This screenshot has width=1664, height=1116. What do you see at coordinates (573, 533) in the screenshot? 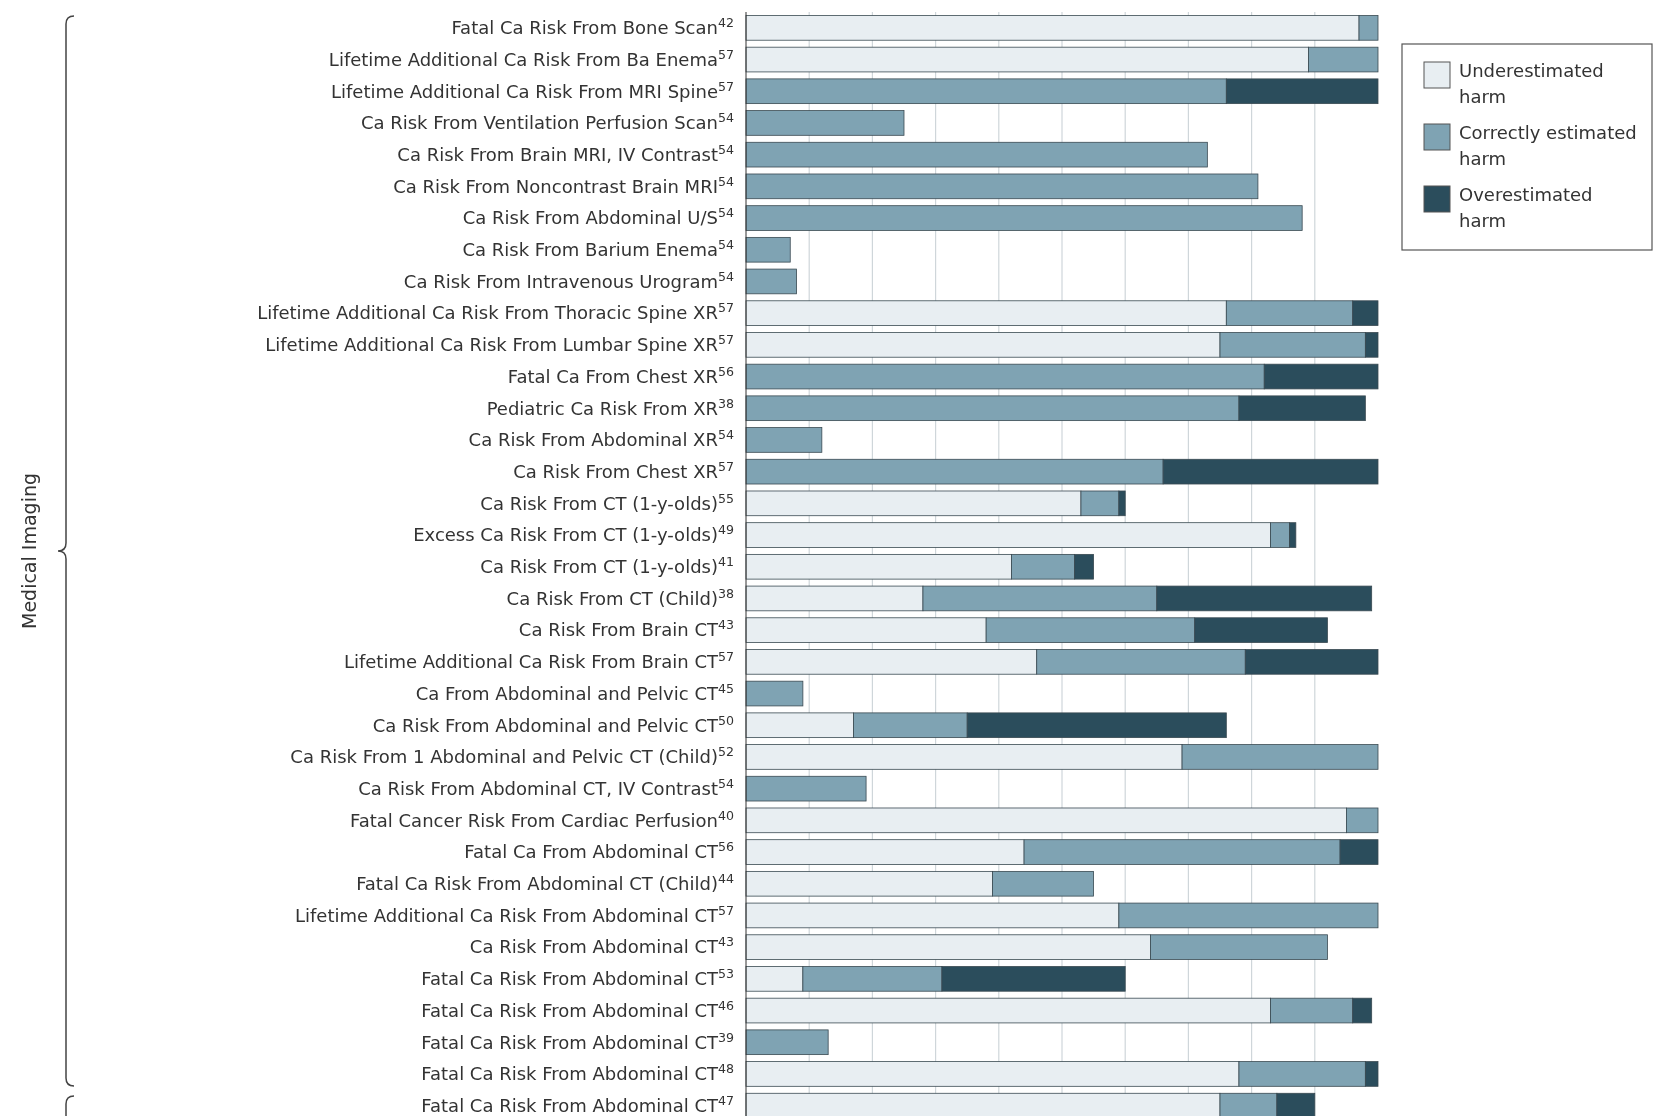
I see `y-tick-label: Excess Ca Risk From CT (1-y-olds)$^{49}$` at bounding box center [573, 533].